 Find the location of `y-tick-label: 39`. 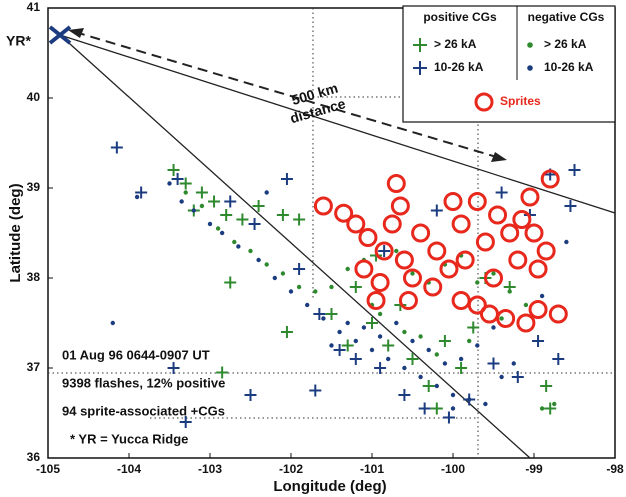

y-tick-label: 39 is located at coordinates (34, 187).